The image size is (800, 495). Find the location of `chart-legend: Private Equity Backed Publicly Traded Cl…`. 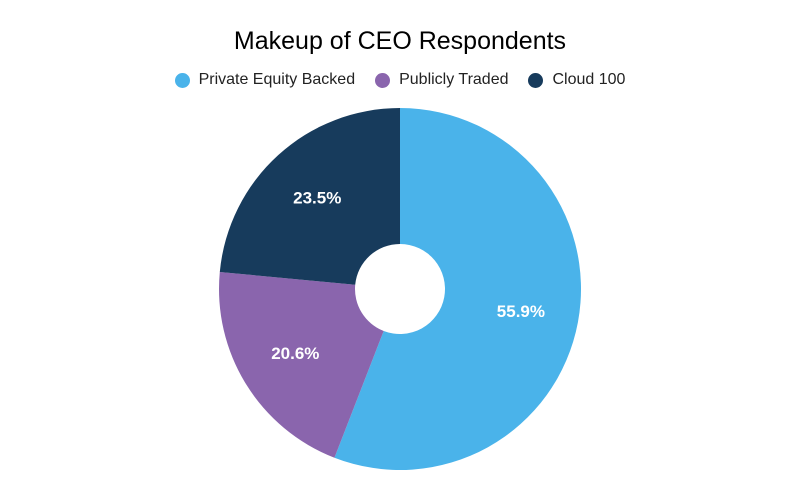

chart-legend: Private Equity Backed Publicly Traded Cl… is located at coordinates (400, 80).